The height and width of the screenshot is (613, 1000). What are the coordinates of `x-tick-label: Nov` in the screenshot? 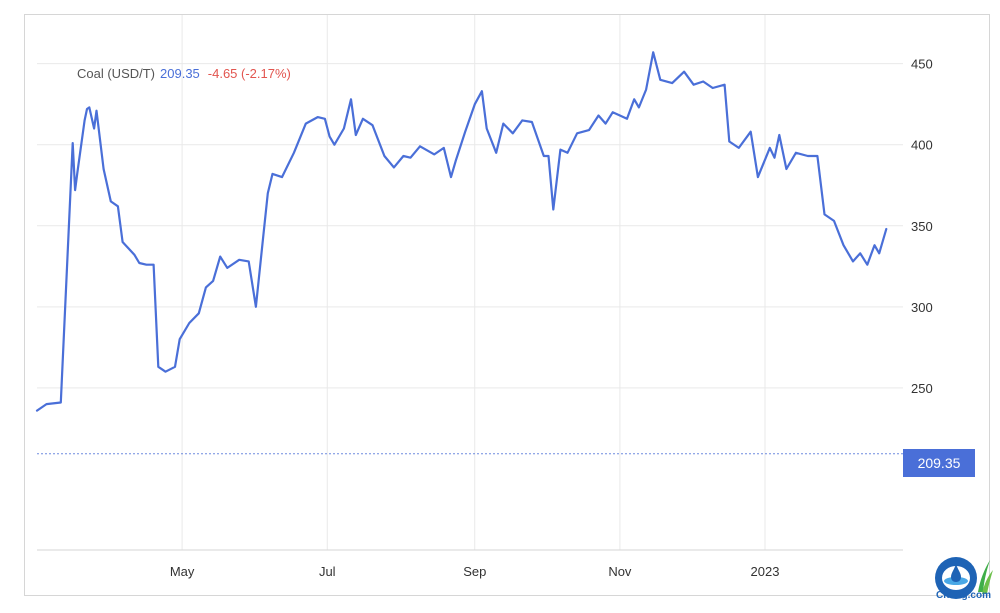 It's located at (620, 571).